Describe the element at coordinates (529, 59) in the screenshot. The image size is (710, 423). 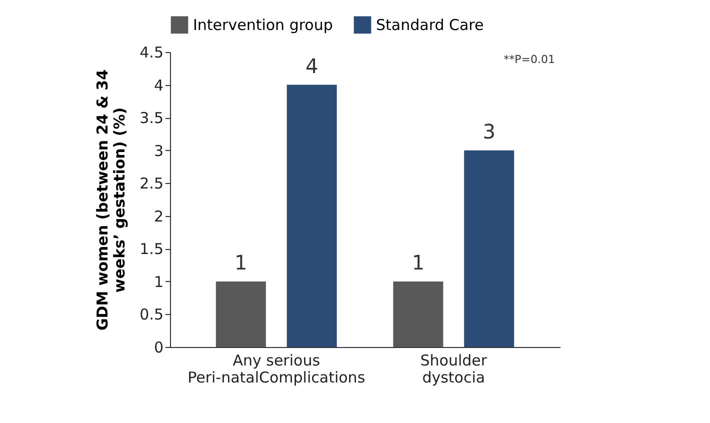
I see `annotation: **P=0.01` at that location.